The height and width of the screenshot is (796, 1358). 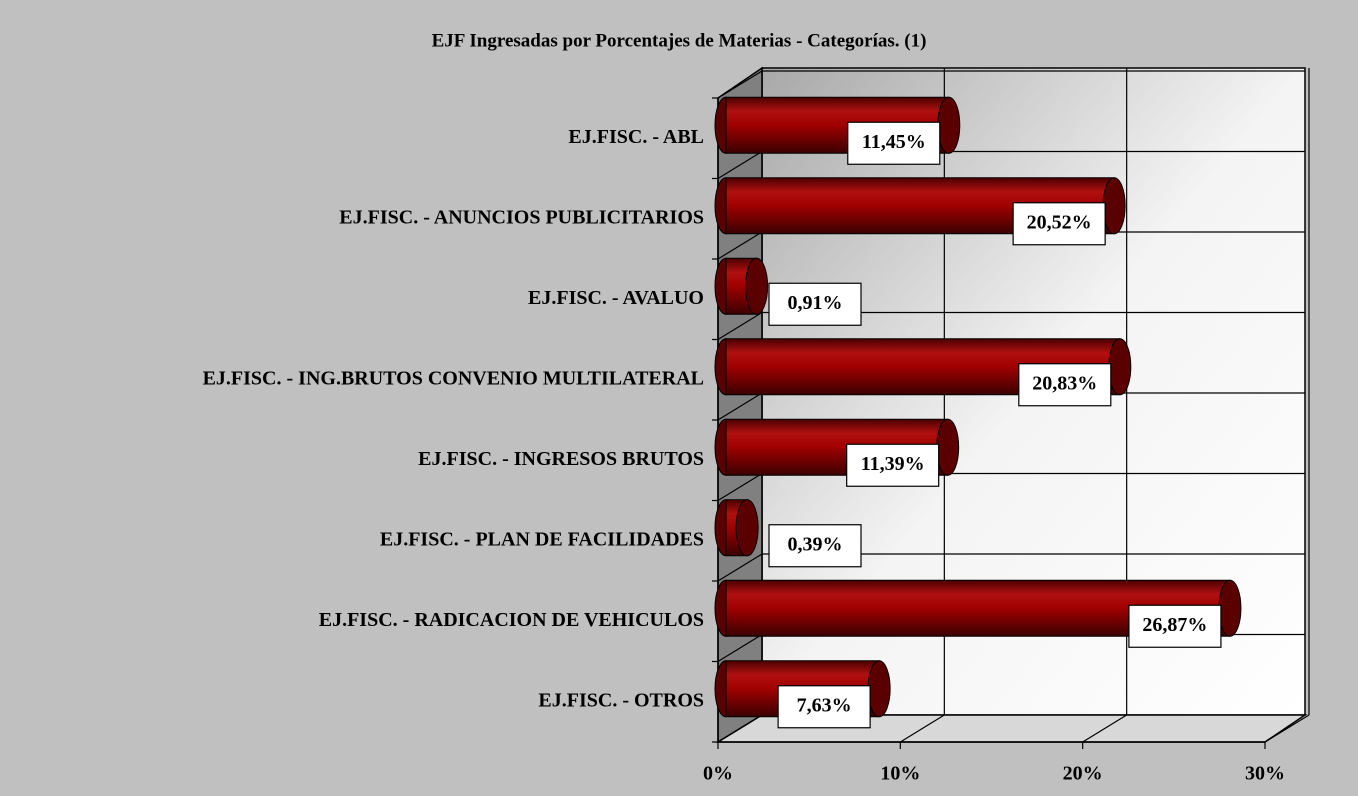 What do you see at coordinates (636, 137) in the screenshot?
I see `y-tick-label: EJ.FISC. - ABL` at bounding box center [636, 137].